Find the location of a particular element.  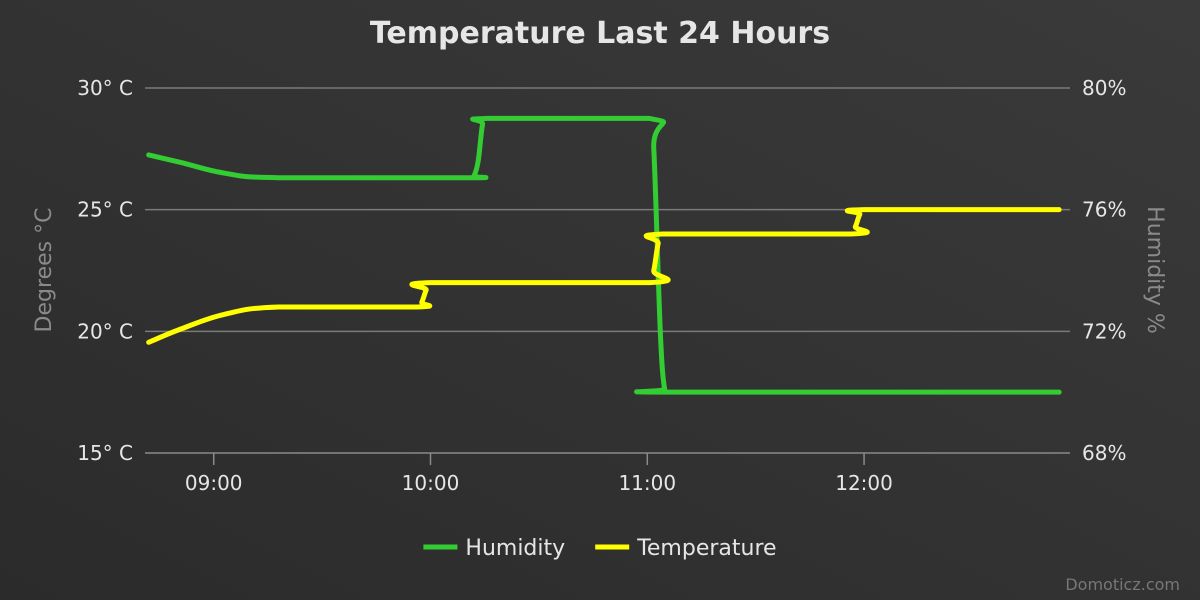

x-tick-label: 12:00 is located at coordinates (864, 483).